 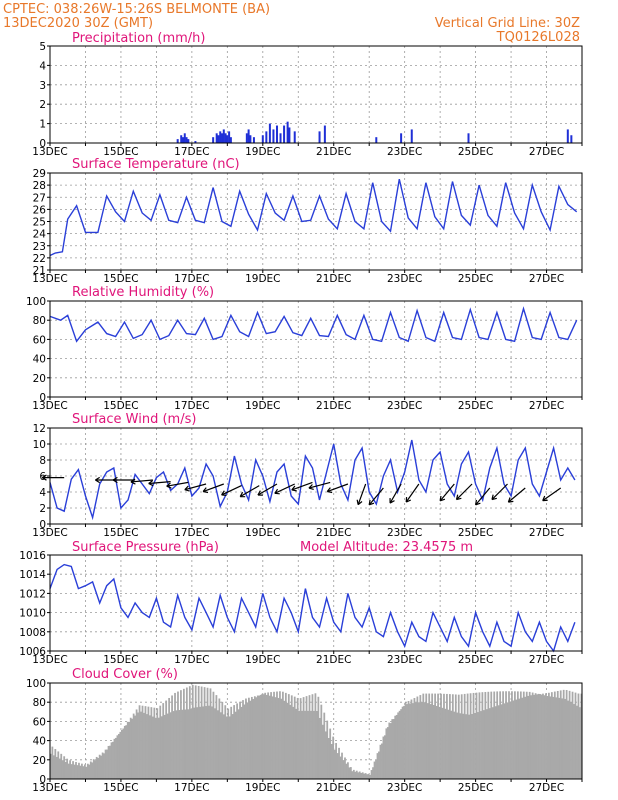 I want to click on x-tick-label: 25DEC, so click(x=475, y=406).